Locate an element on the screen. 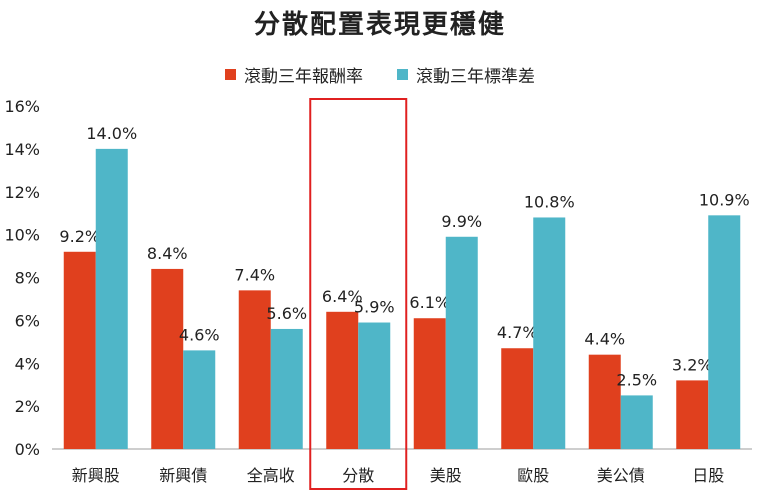 The image size is (760, 501). y-tick-label: 14% is located at coordinates (22, 149).